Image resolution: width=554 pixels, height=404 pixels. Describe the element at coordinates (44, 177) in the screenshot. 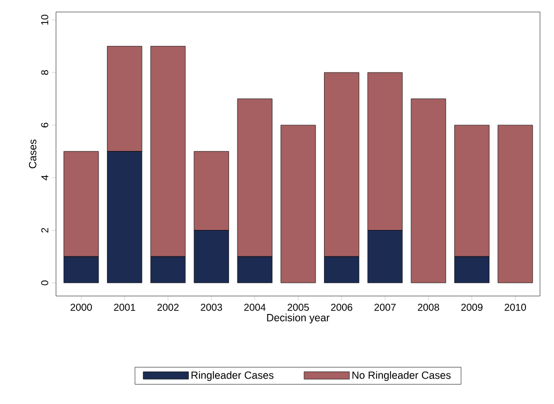

I see `y-tick-label: 4` at that location.